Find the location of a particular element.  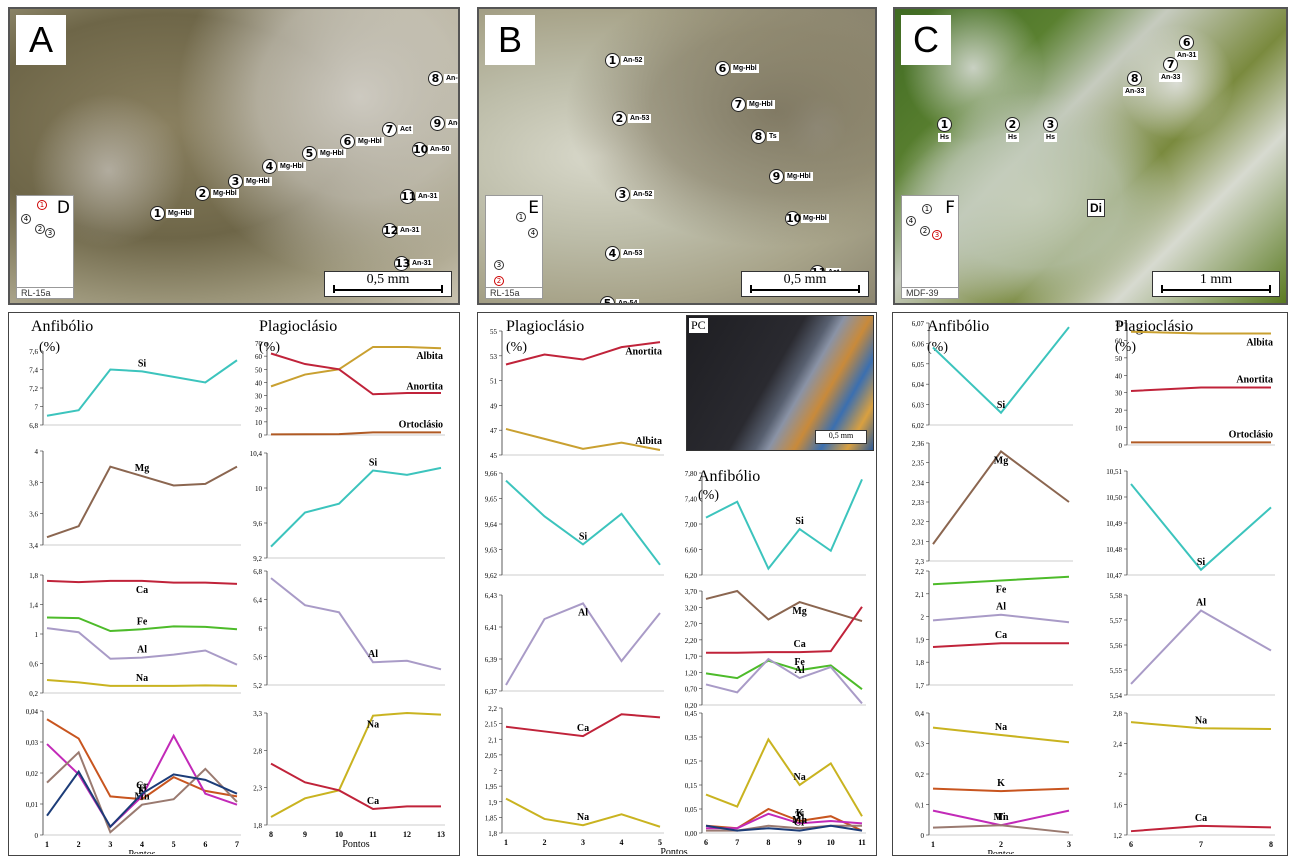

x-tick-label: 3 is located at coordinates (1069, 844).